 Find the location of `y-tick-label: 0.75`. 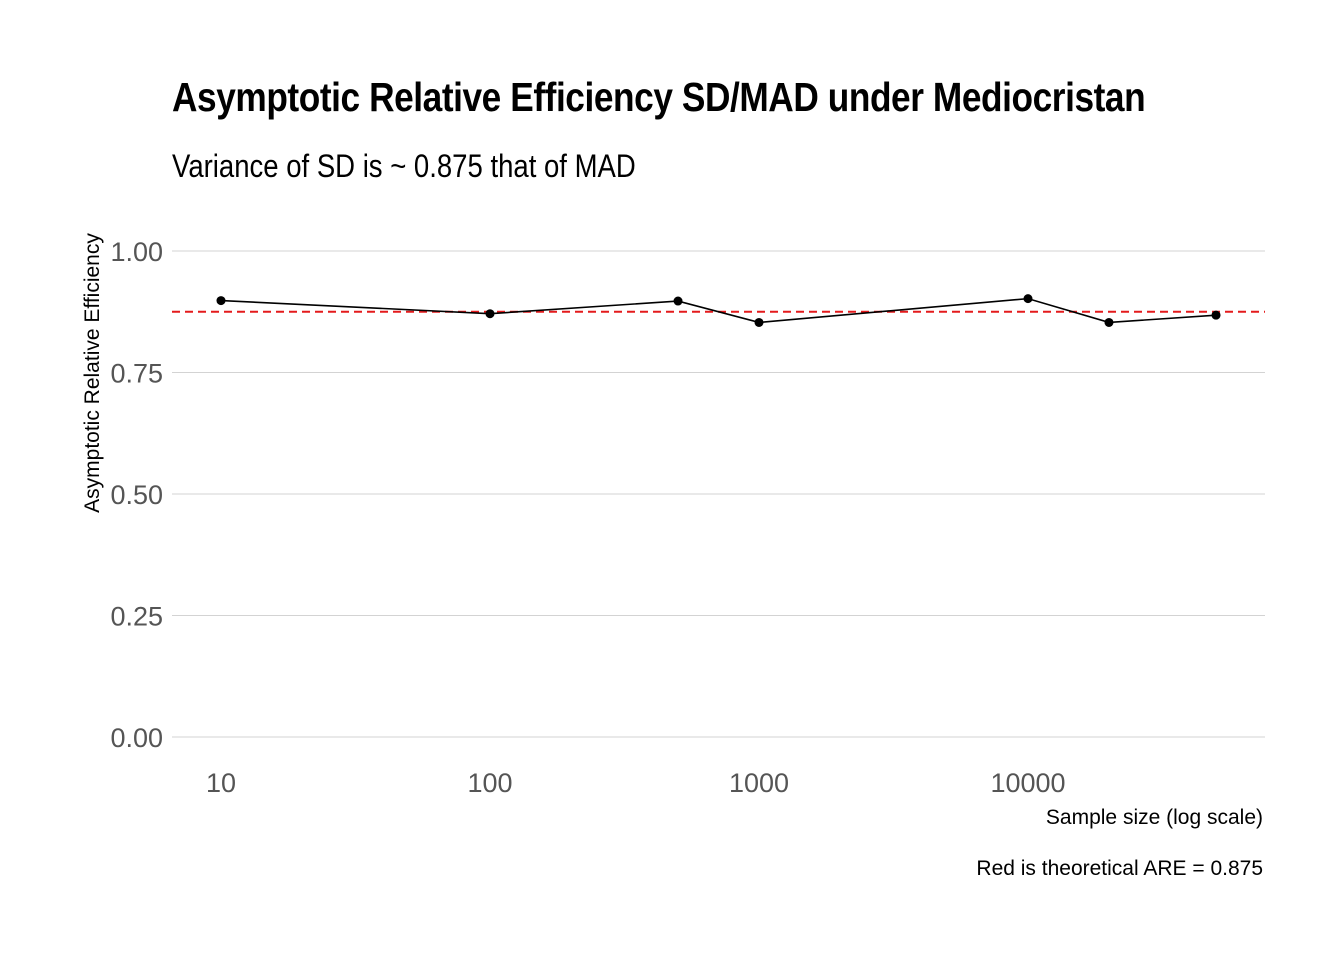

y-tick-label: 0.75 is located at coordinates (136, 374).